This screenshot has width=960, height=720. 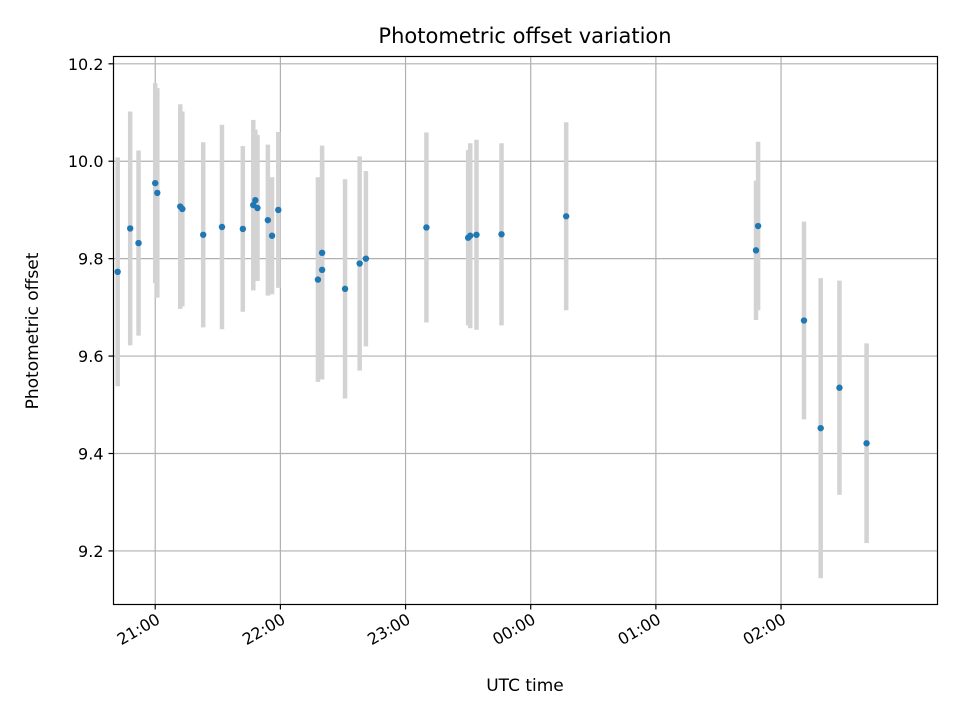 I want to click on y-tick-label: 9.4, so click(x=90, y=453).